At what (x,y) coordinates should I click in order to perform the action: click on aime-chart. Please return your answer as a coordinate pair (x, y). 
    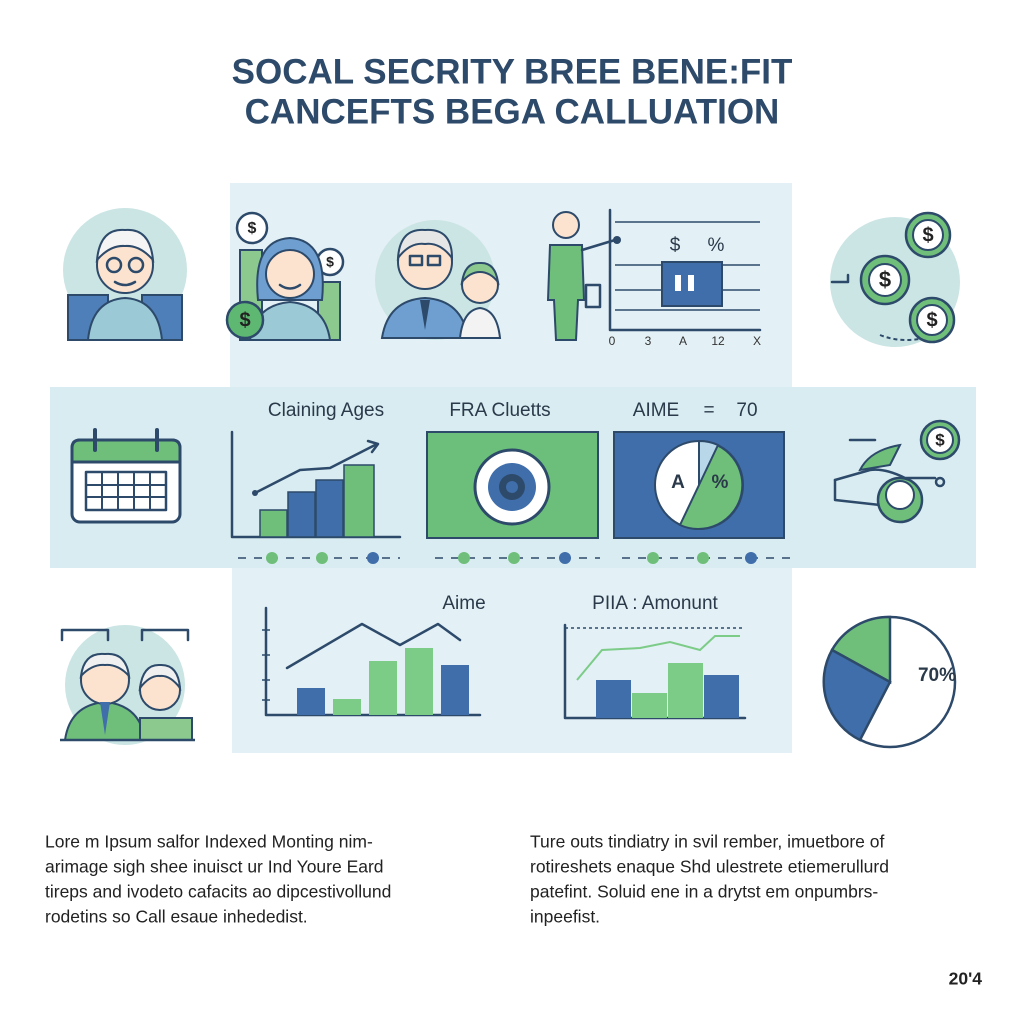
    Looking at the image, I should click on (699, 485).